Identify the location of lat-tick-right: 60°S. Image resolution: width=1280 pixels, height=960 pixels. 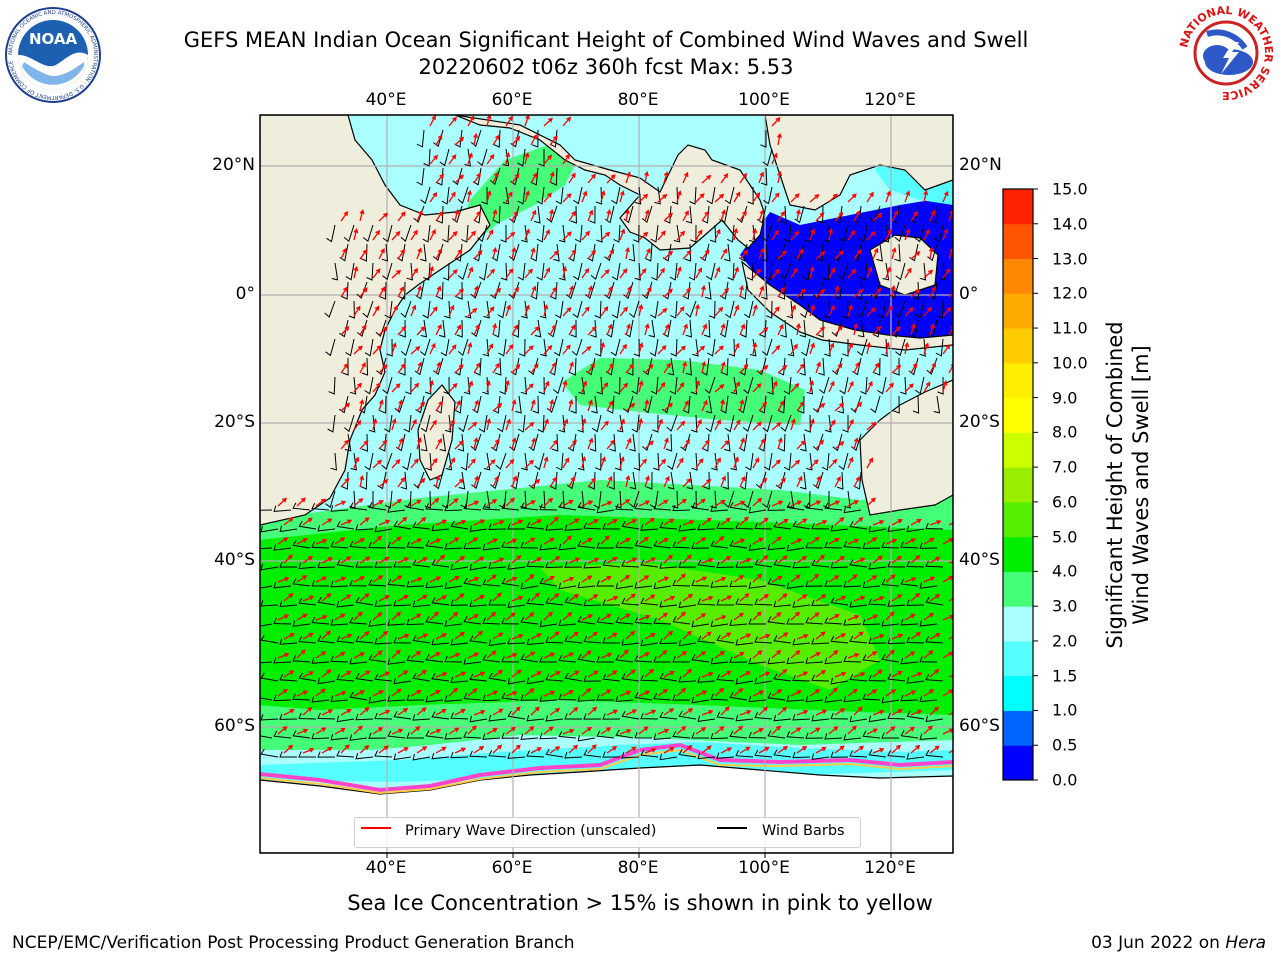
(979, 726).